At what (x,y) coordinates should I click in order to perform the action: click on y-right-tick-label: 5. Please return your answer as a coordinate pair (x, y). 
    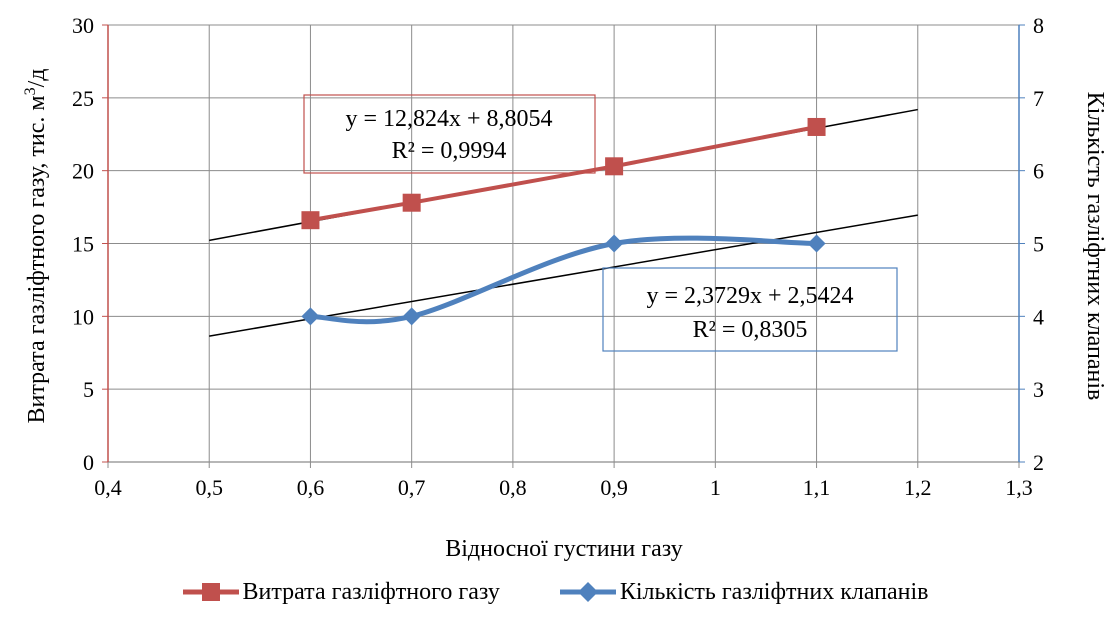
    Looking at the image, I should click on (1038, 244).